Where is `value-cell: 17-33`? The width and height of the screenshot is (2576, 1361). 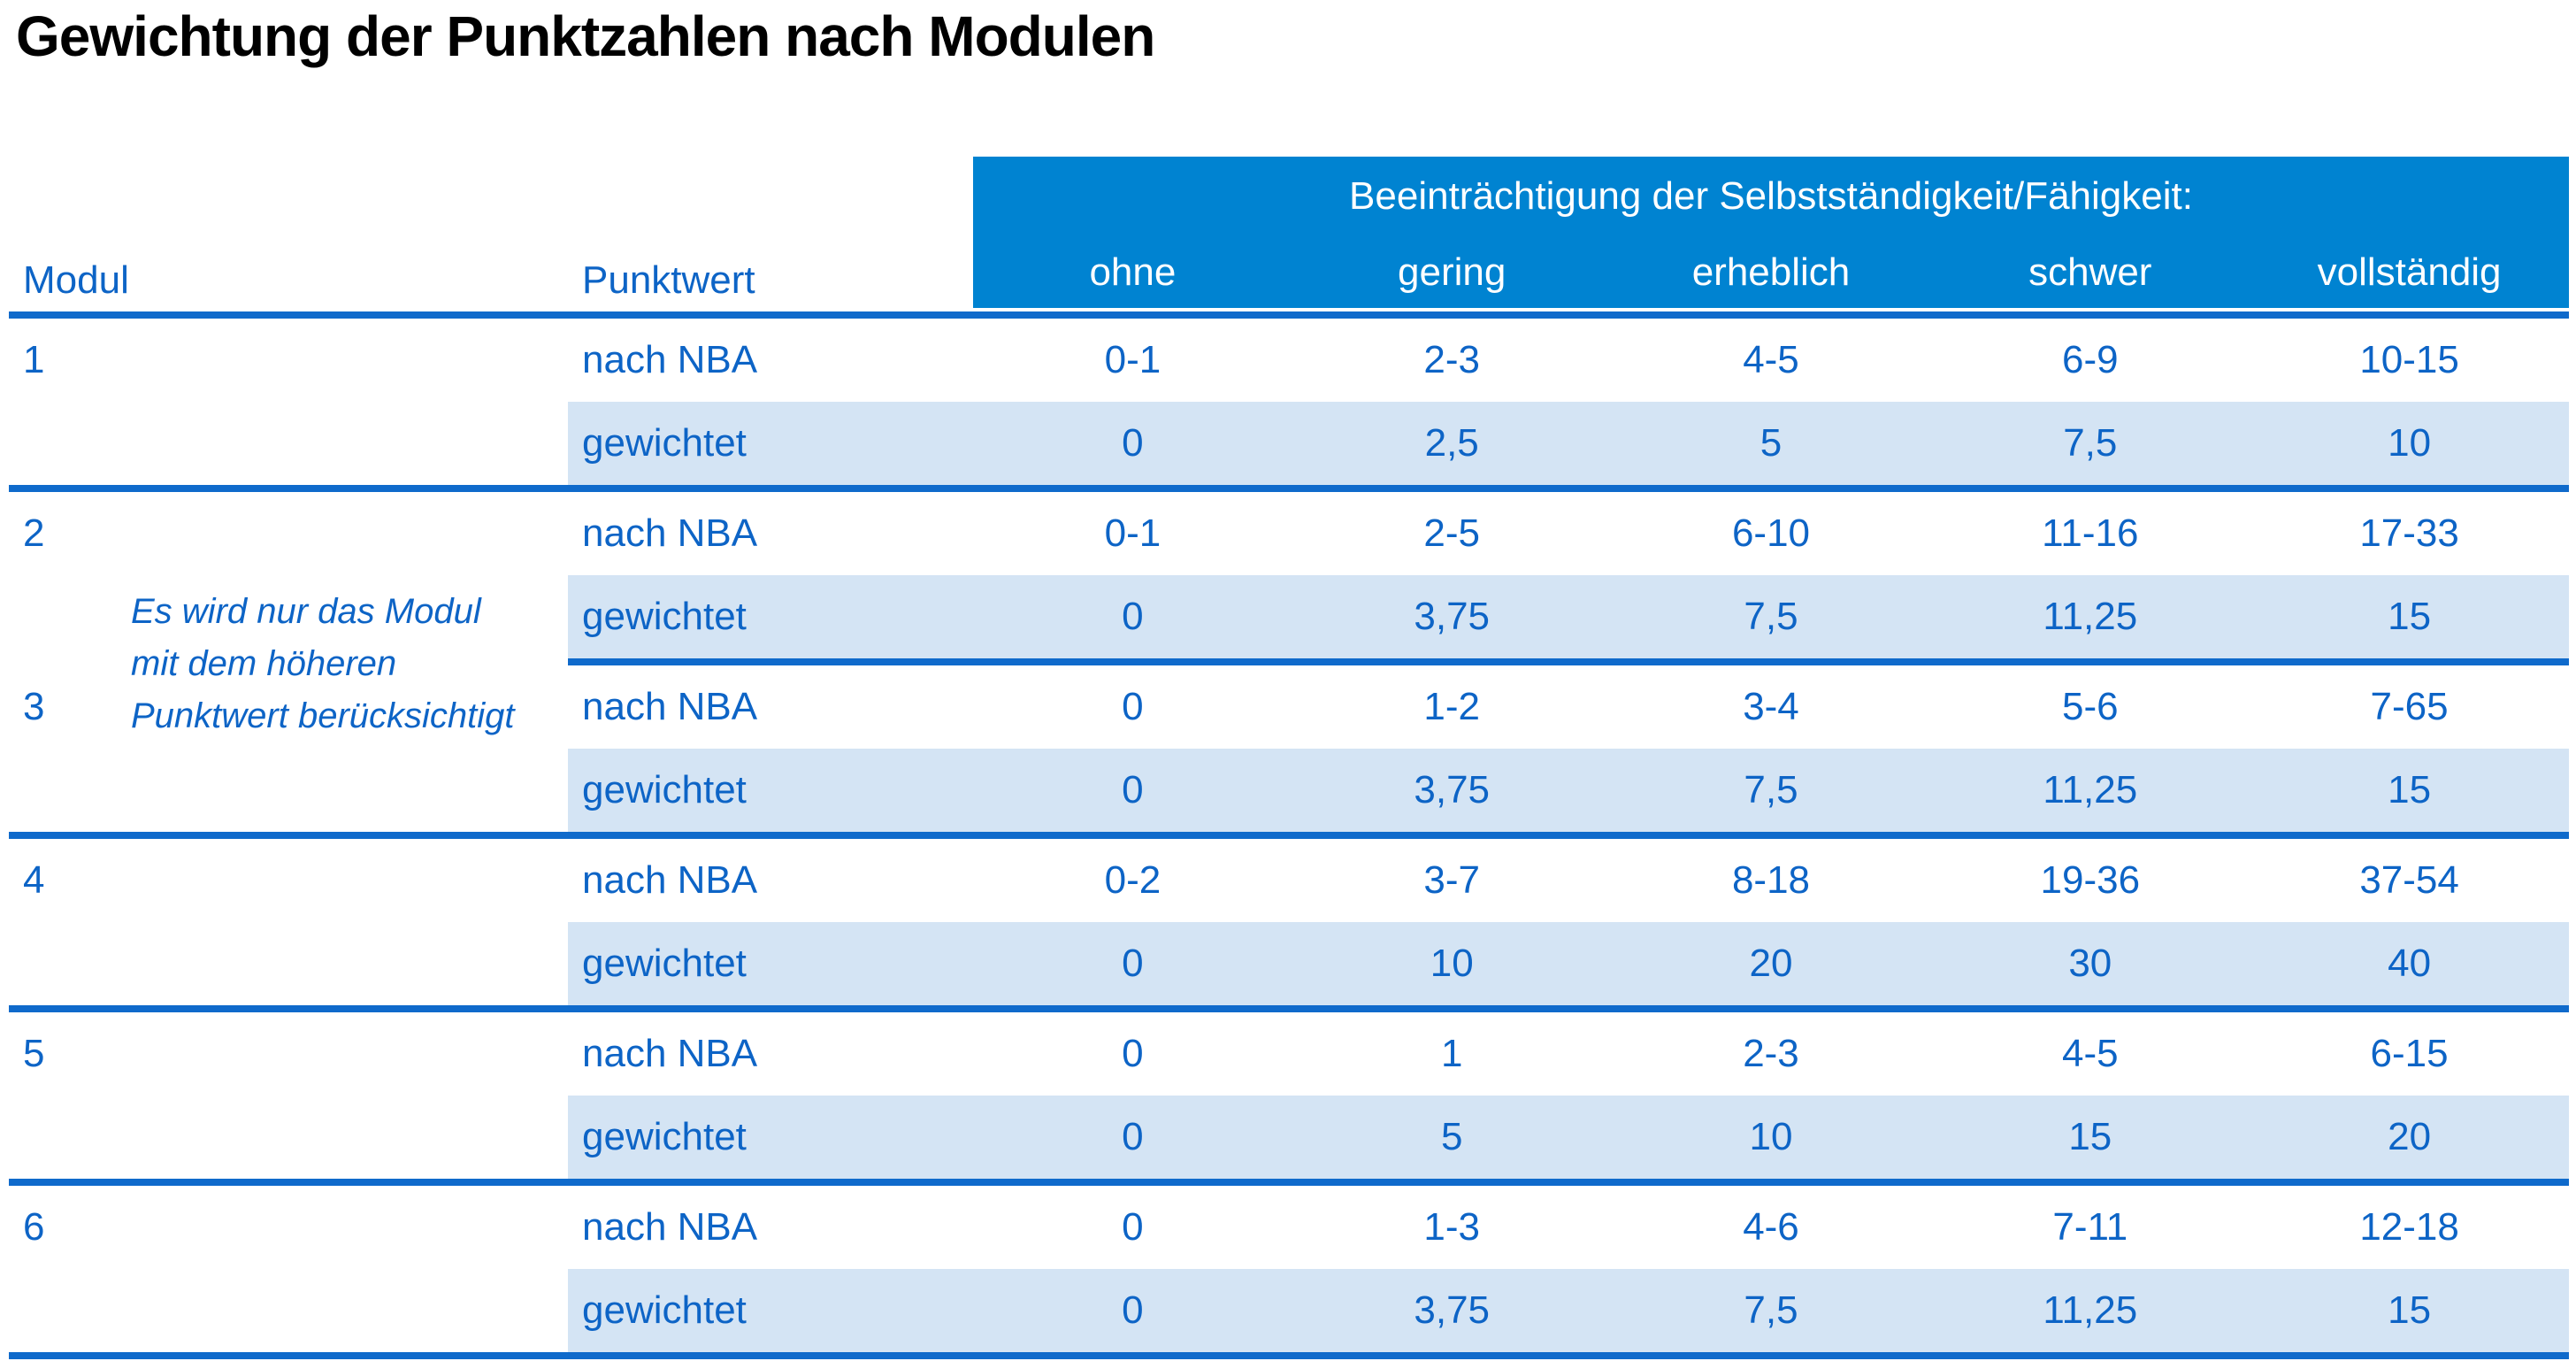
value-cell: 17-33 is located at coordinates (2409, 533).